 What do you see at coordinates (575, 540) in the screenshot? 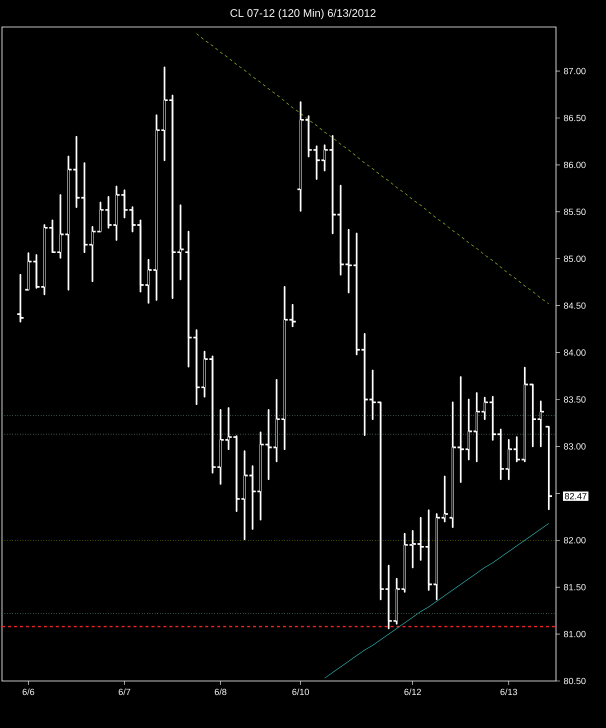
I see `y-tick-label: 82.00` at bounding box center [575, 540].